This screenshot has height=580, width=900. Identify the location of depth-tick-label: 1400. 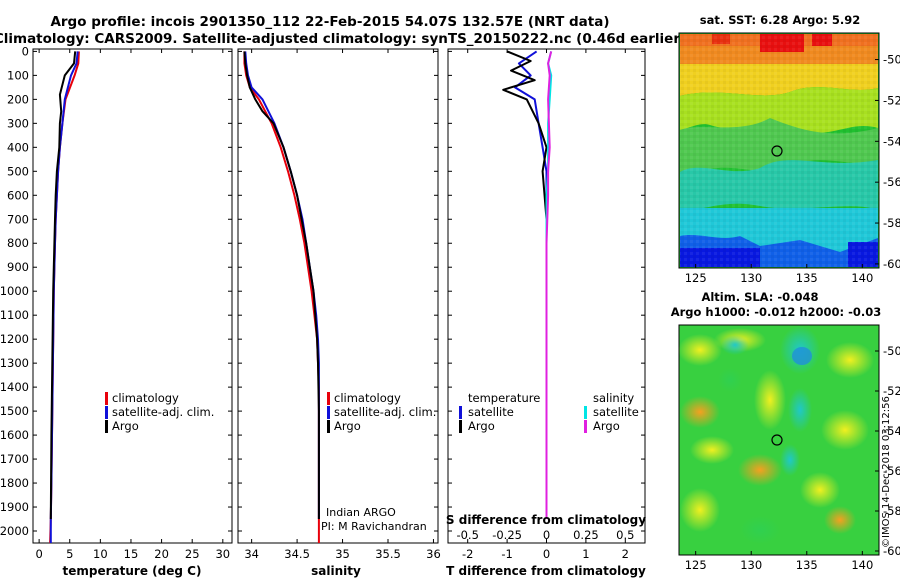
(14, 387).